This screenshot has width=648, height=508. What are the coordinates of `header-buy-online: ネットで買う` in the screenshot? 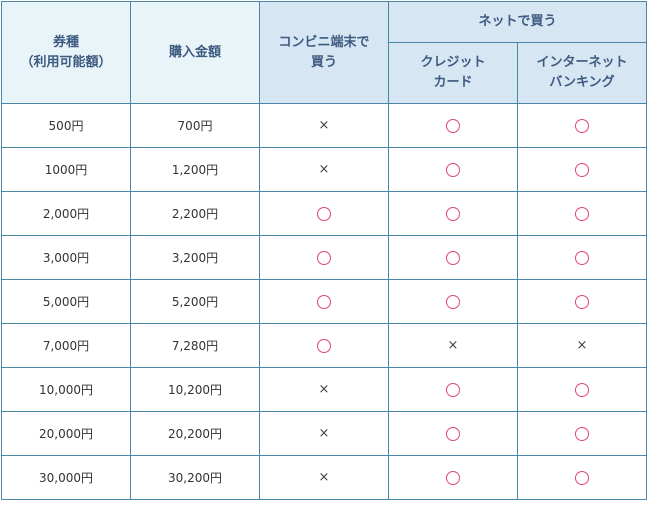 It's located at (517, 22).